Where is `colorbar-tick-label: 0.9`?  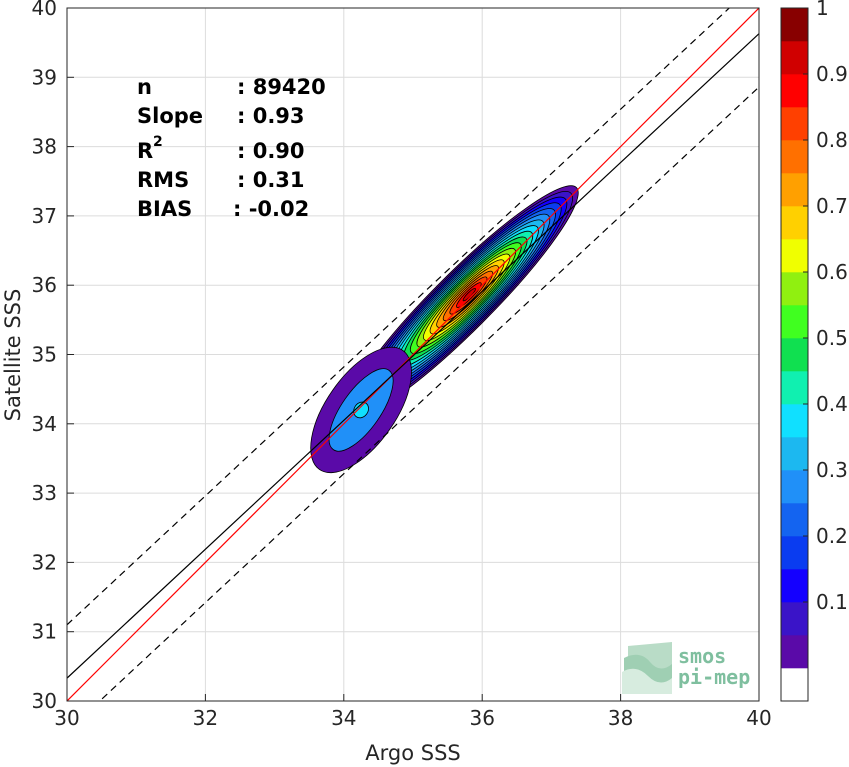 colorbar-tick-label: 0.9 is located at coordinates (832, 74).